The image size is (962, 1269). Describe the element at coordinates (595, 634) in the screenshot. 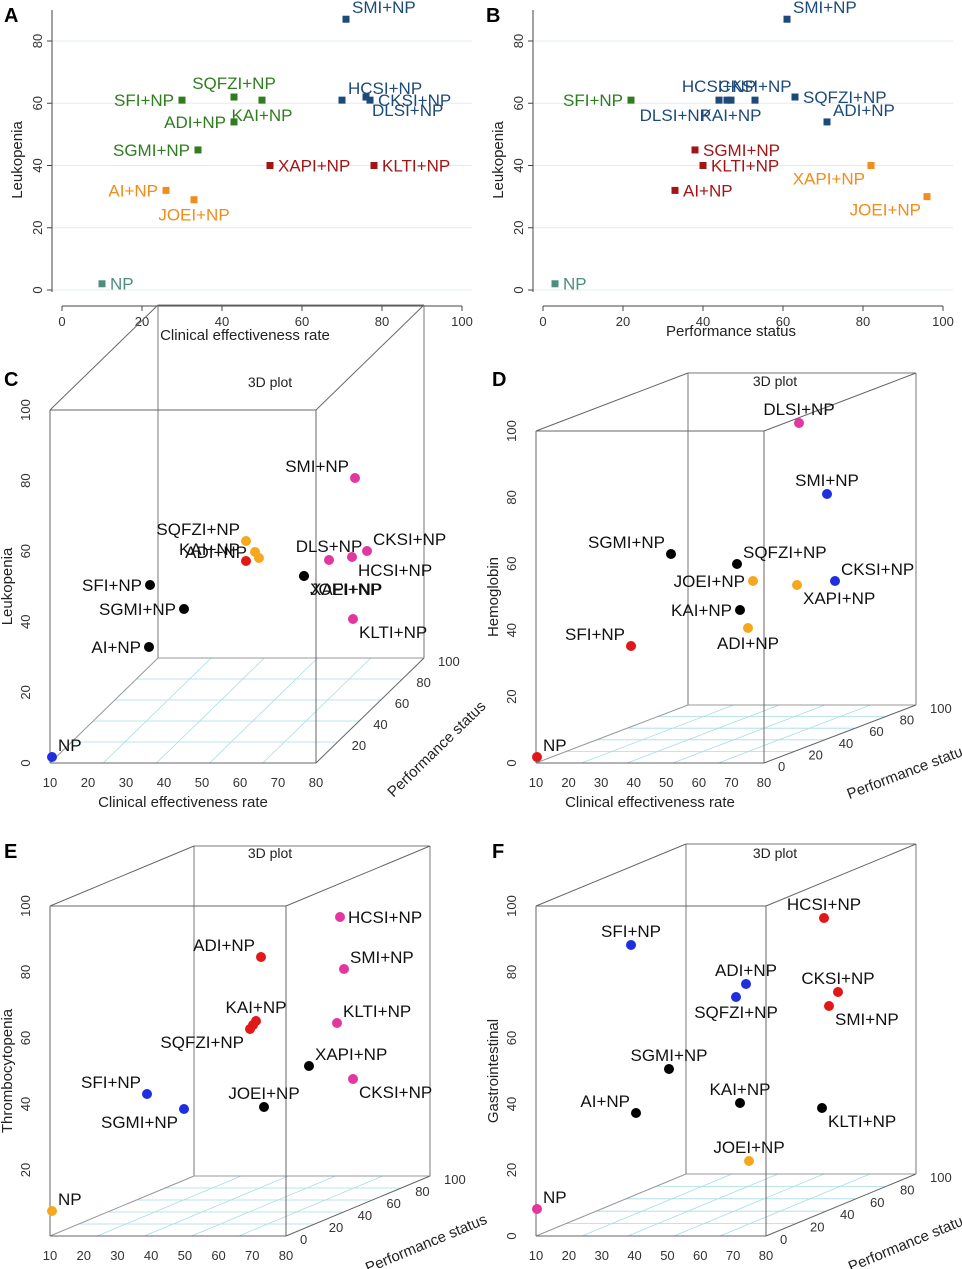

I see `point-label: SFI+NP` at that location.